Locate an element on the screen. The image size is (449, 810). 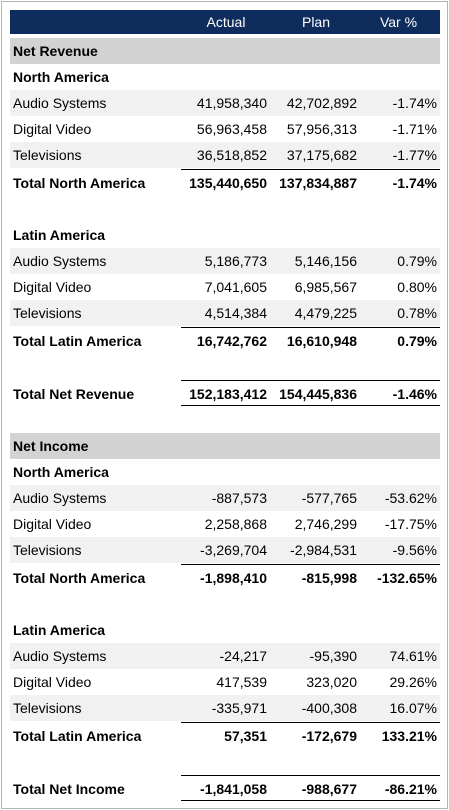
var-value: -17.75% is located at coordinates (410, 524).